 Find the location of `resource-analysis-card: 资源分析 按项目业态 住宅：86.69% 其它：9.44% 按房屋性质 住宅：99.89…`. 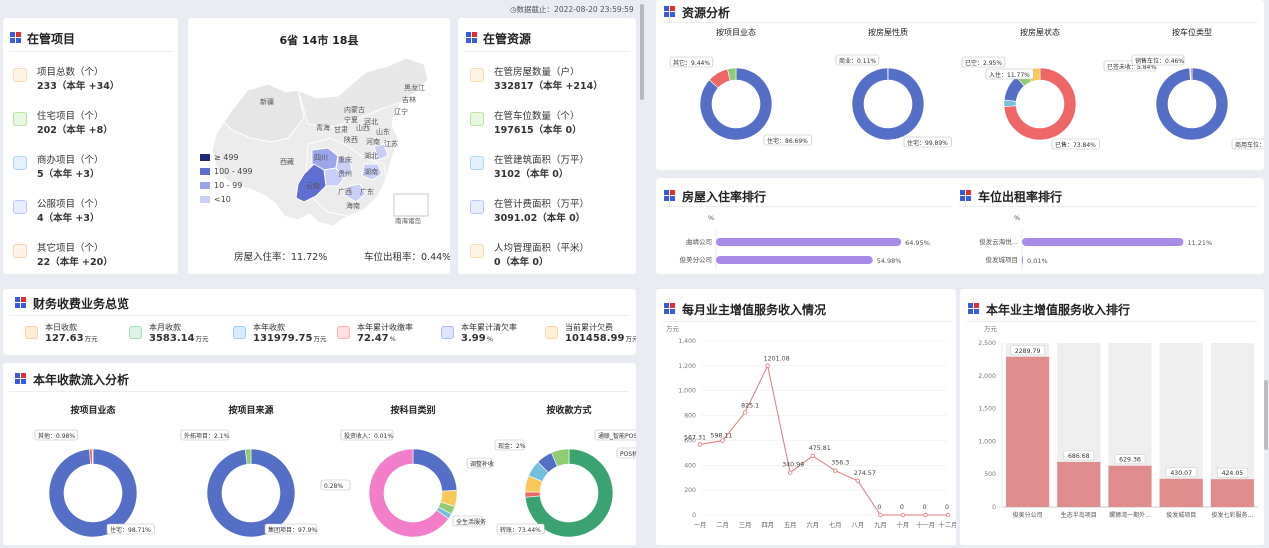

resource-analysis-card: 资源分析 按项目业态 住宅：86.69% 其它：9.44% 按房屋性质 住宅：99.89… is located at coordinates (960, 85).